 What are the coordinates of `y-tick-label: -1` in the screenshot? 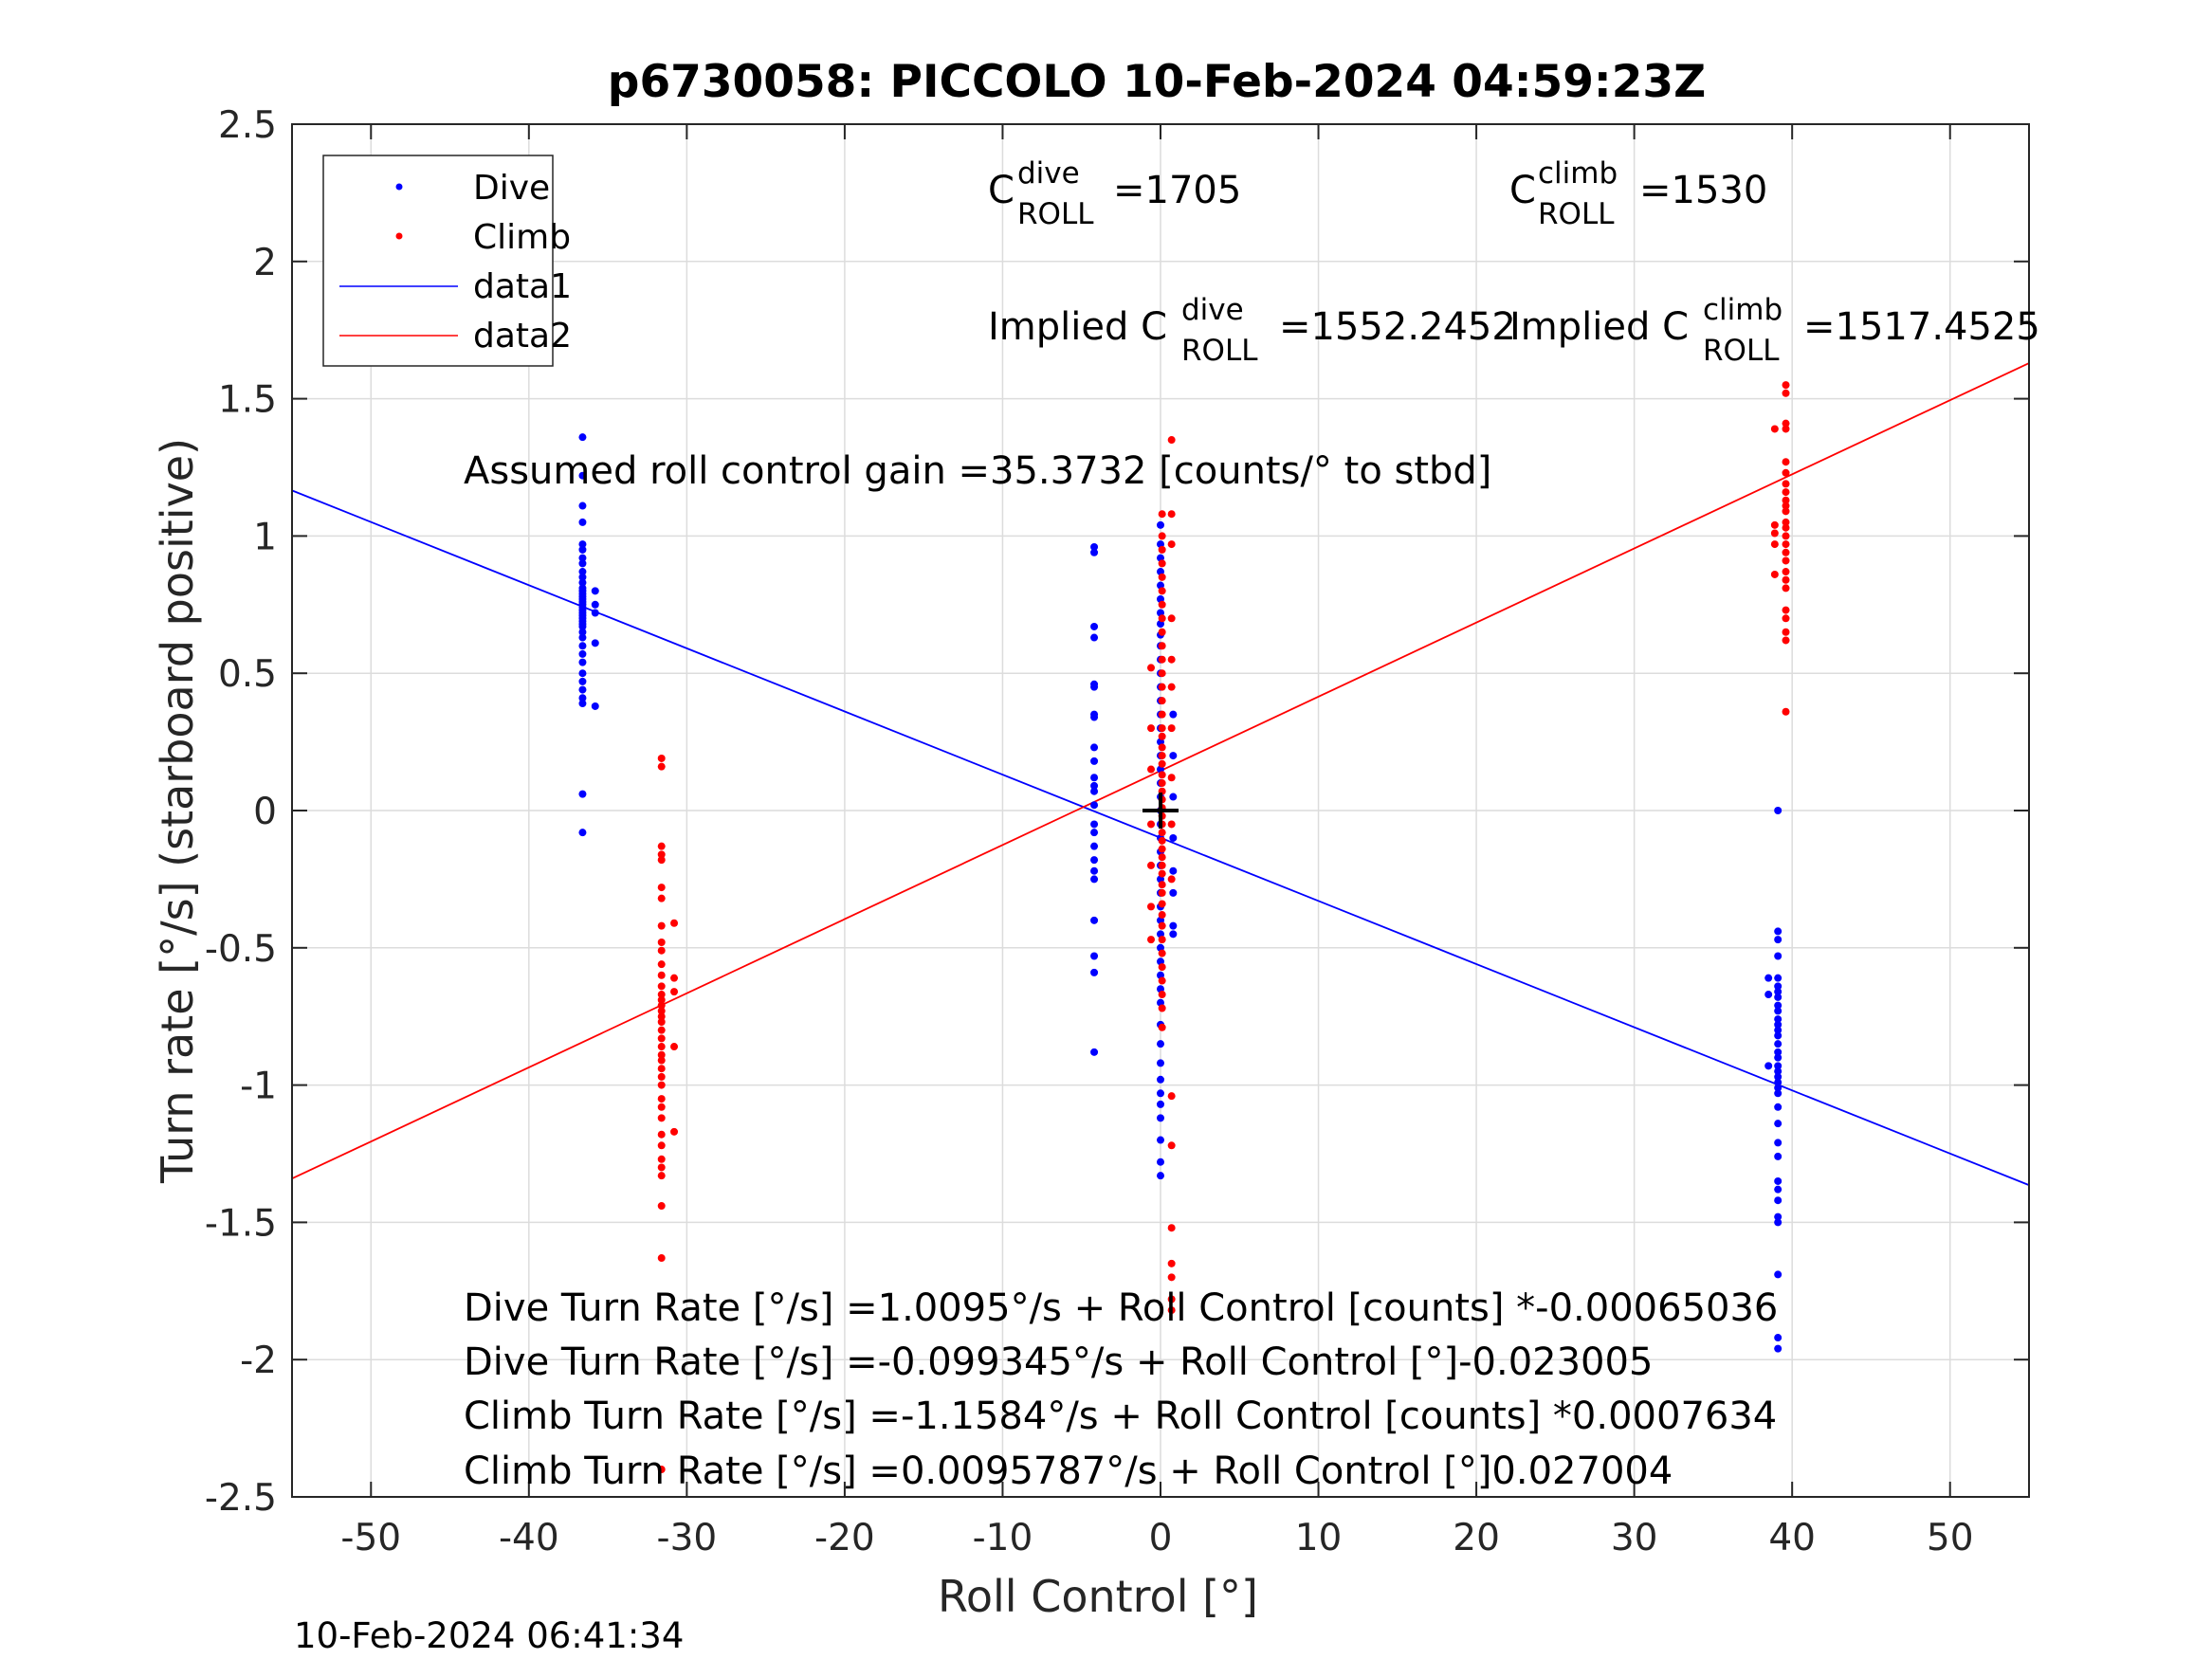 It's located at (258, 1087).